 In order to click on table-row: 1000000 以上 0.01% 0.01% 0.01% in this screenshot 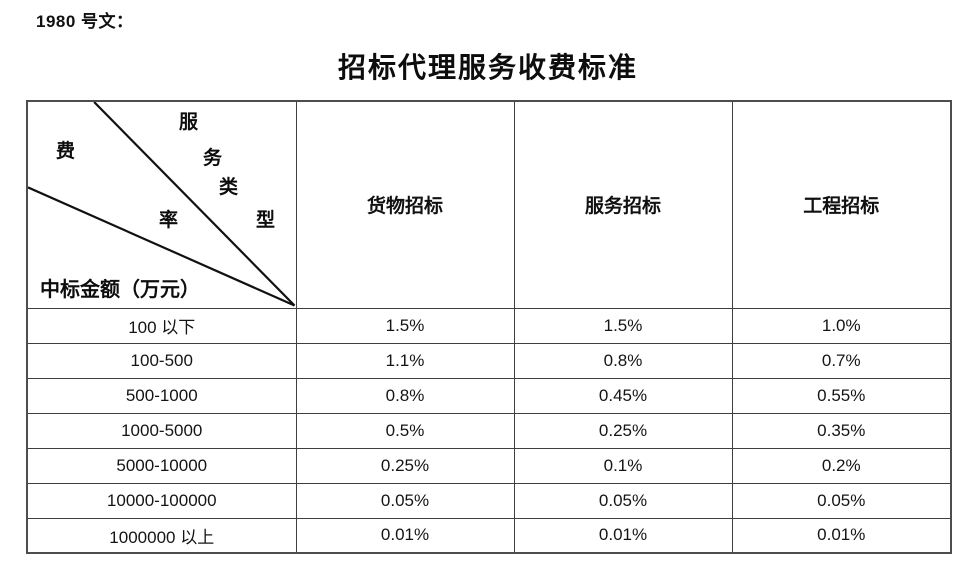, I will do `click(489, 535)`.